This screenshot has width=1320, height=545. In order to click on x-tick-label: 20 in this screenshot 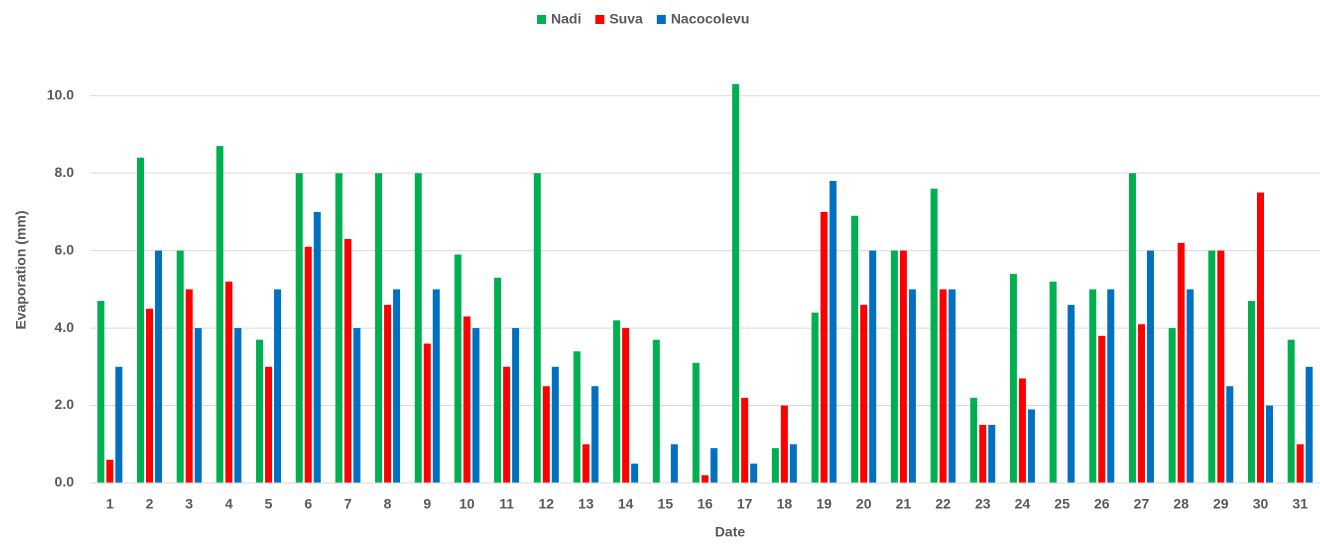, I will do `click(864, 504)`.